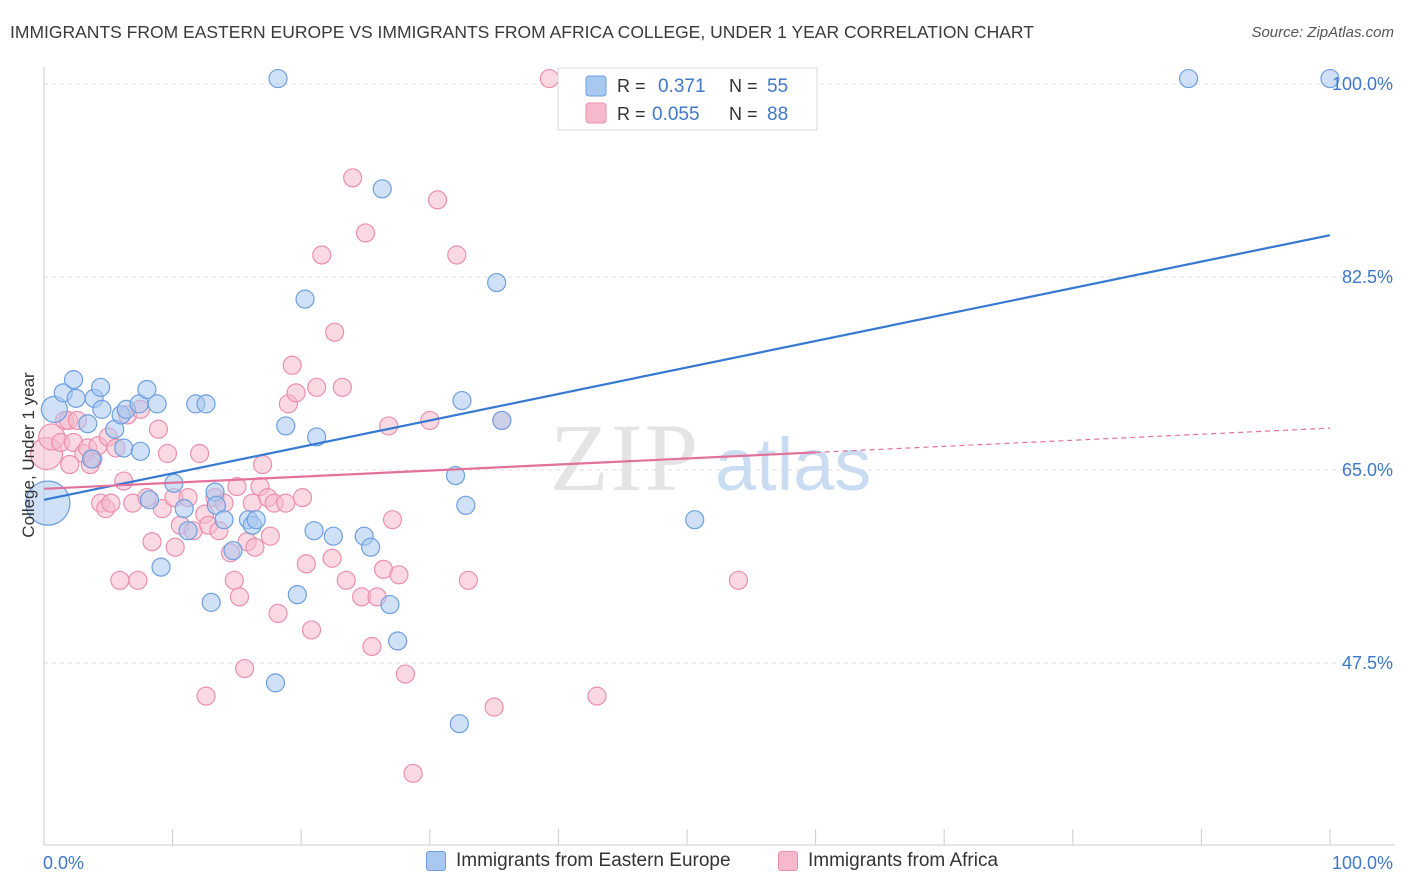 Image resolution: width=1406 pixels, height=892 pixels. I want to click on x-tick-labels: 0.0% 100.0%, so click(718, 863).